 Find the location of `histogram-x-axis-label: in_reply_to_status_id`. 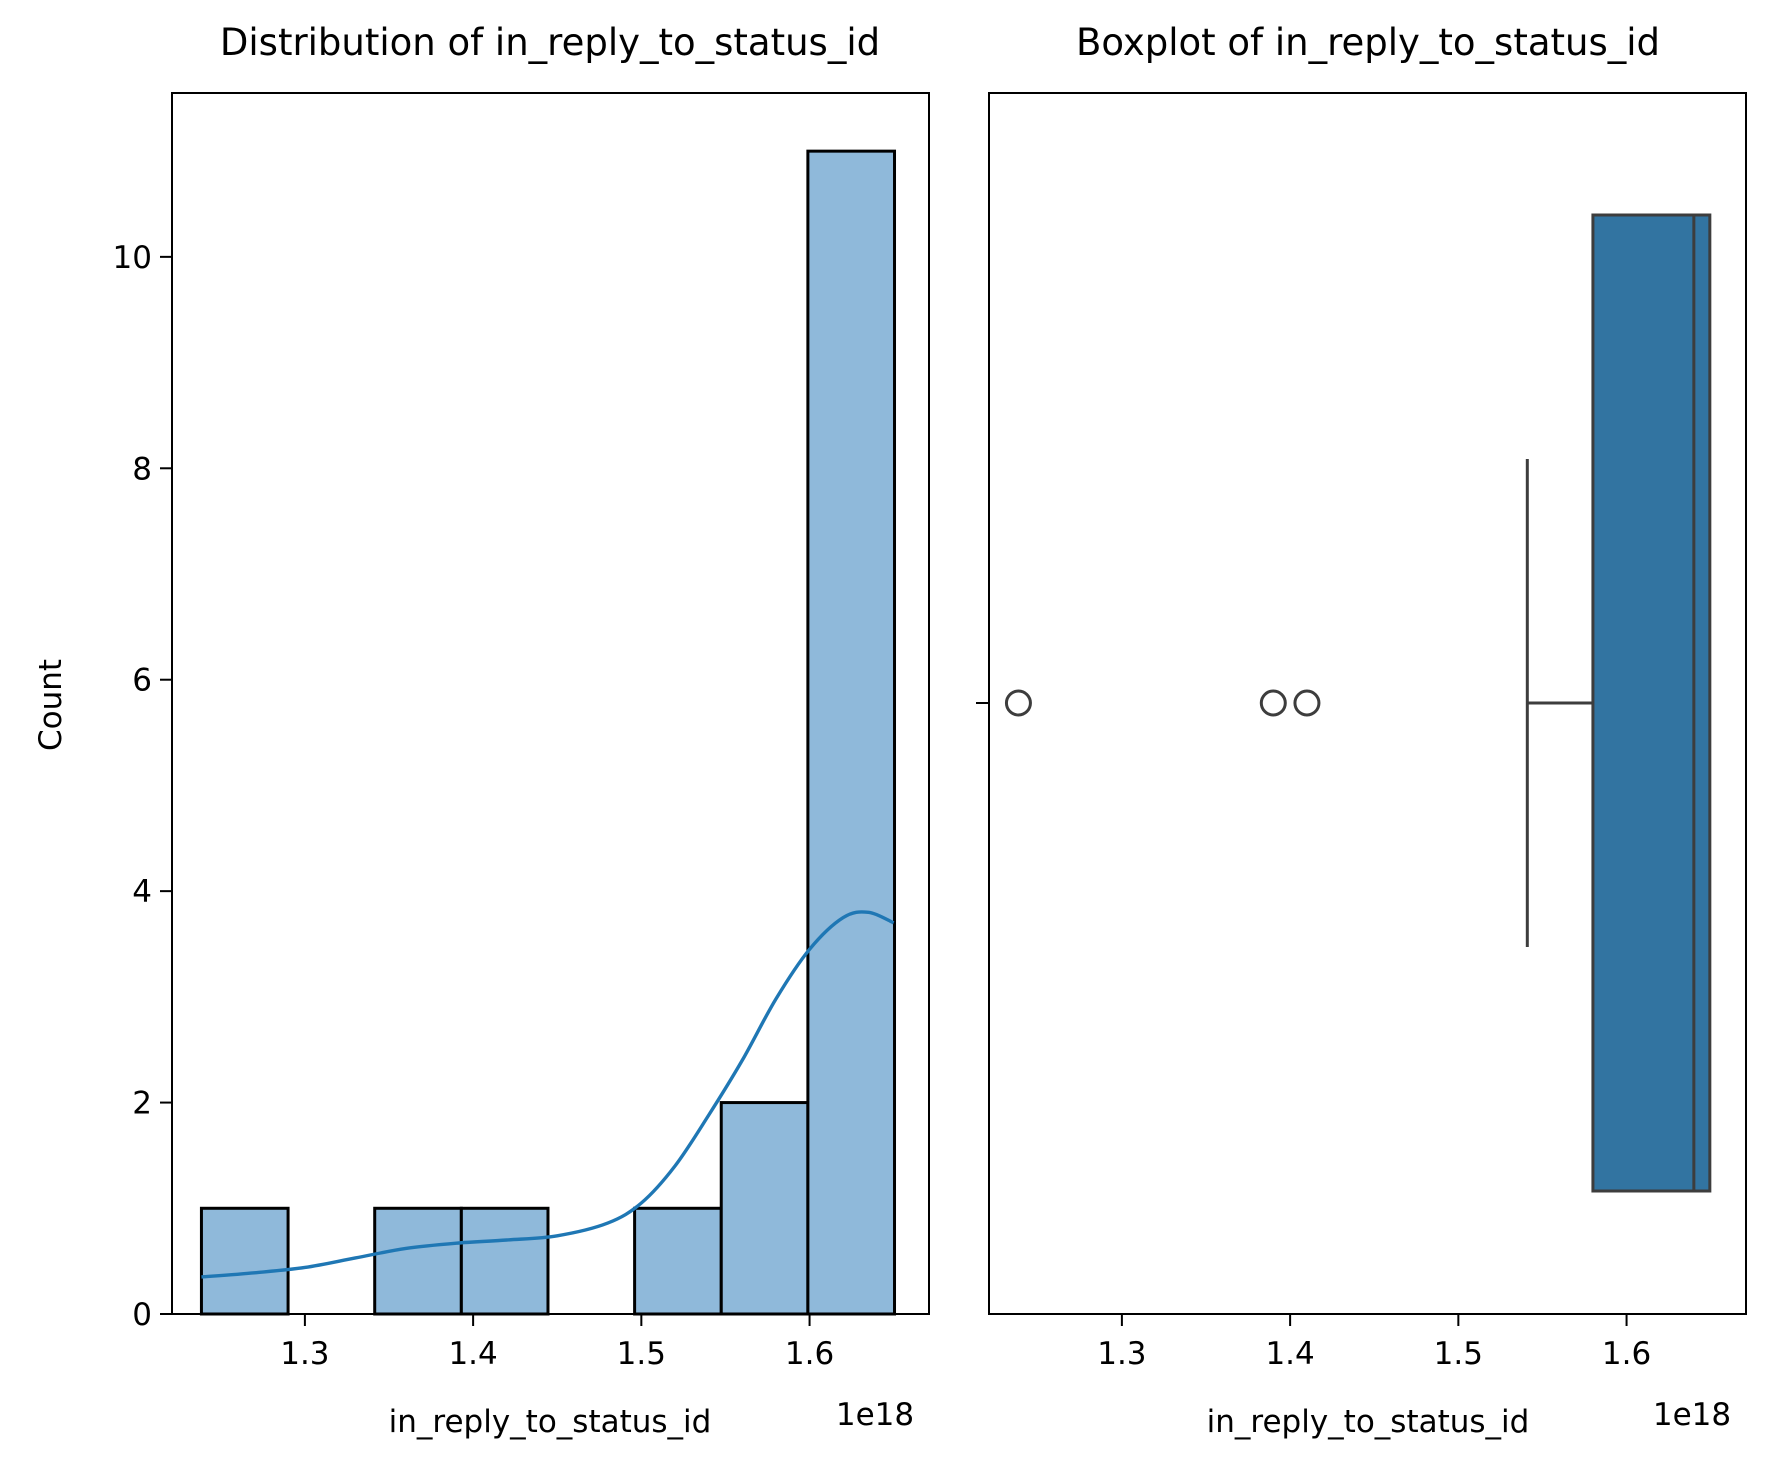

histogram-x-axis-label: in_reply_to_status_id is located at coordinates (550, 1422).